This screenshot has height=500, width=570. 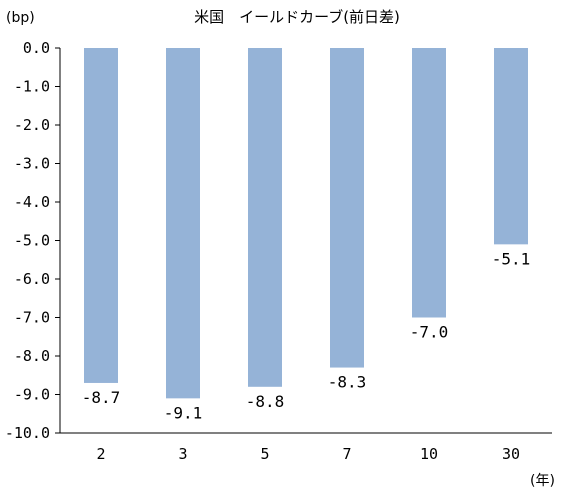 I want to click on y-tick-label: -2.0, so click(x=32, y=125).